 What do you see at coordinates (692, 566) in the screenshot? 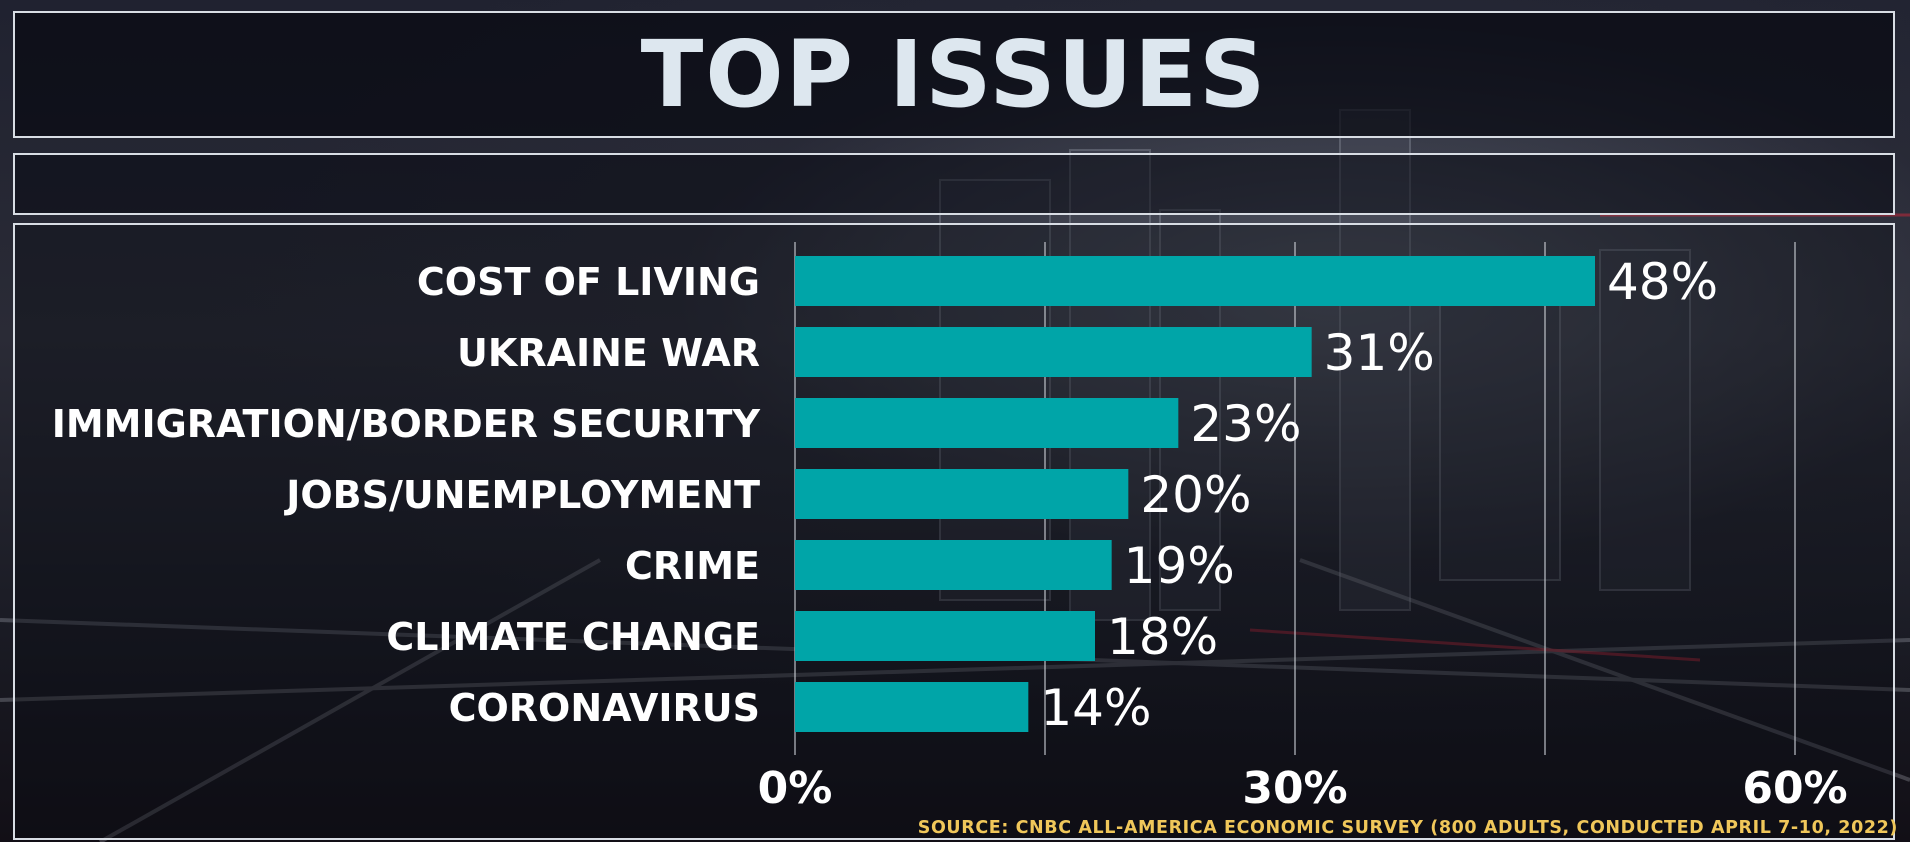
I see `category-label: CRIME` at bounding box center [692, 566].